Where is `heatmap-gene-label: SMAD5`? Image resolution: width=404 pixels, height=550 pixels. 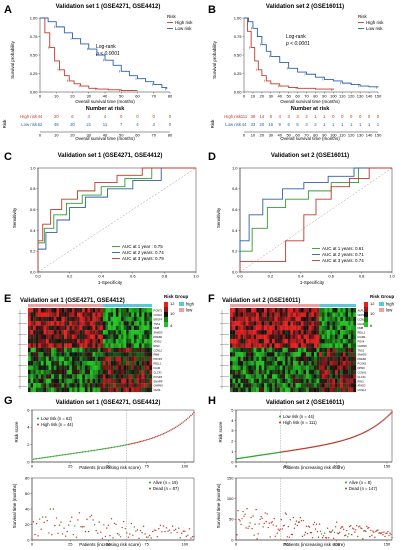
heatmap-gene-label: SMAD5 is located at coordinates (362, 355).